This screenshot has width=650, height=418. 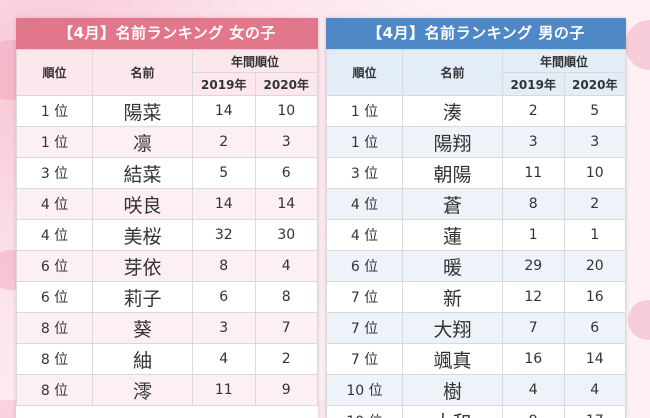 I want to click on rank-2019-cell: 2, so click(x=224, y=142).